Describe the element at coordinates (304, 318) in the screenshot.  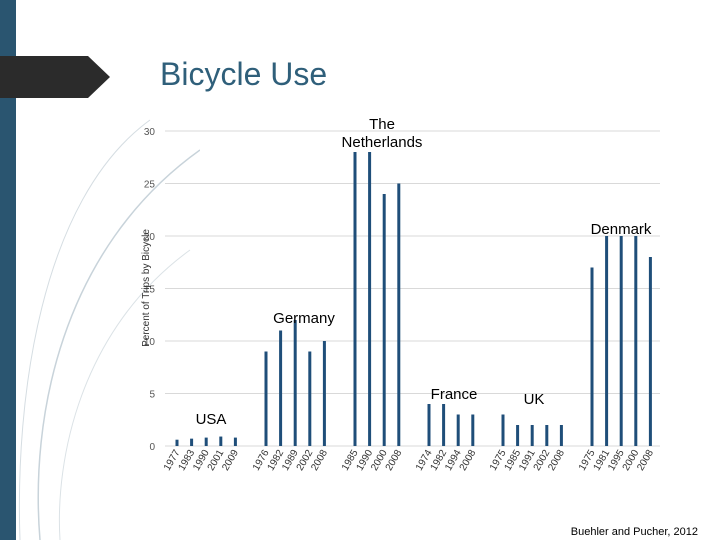
I see `group-label: Germany` at that location.